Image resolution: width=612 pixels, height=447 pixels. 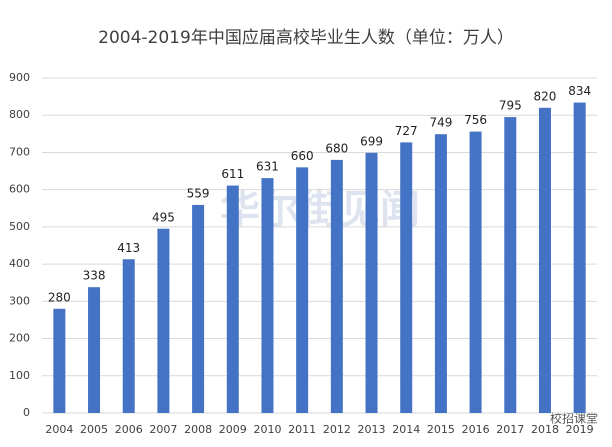 I want to click on x-tick-label: 2012, so click(x=337, y=429).